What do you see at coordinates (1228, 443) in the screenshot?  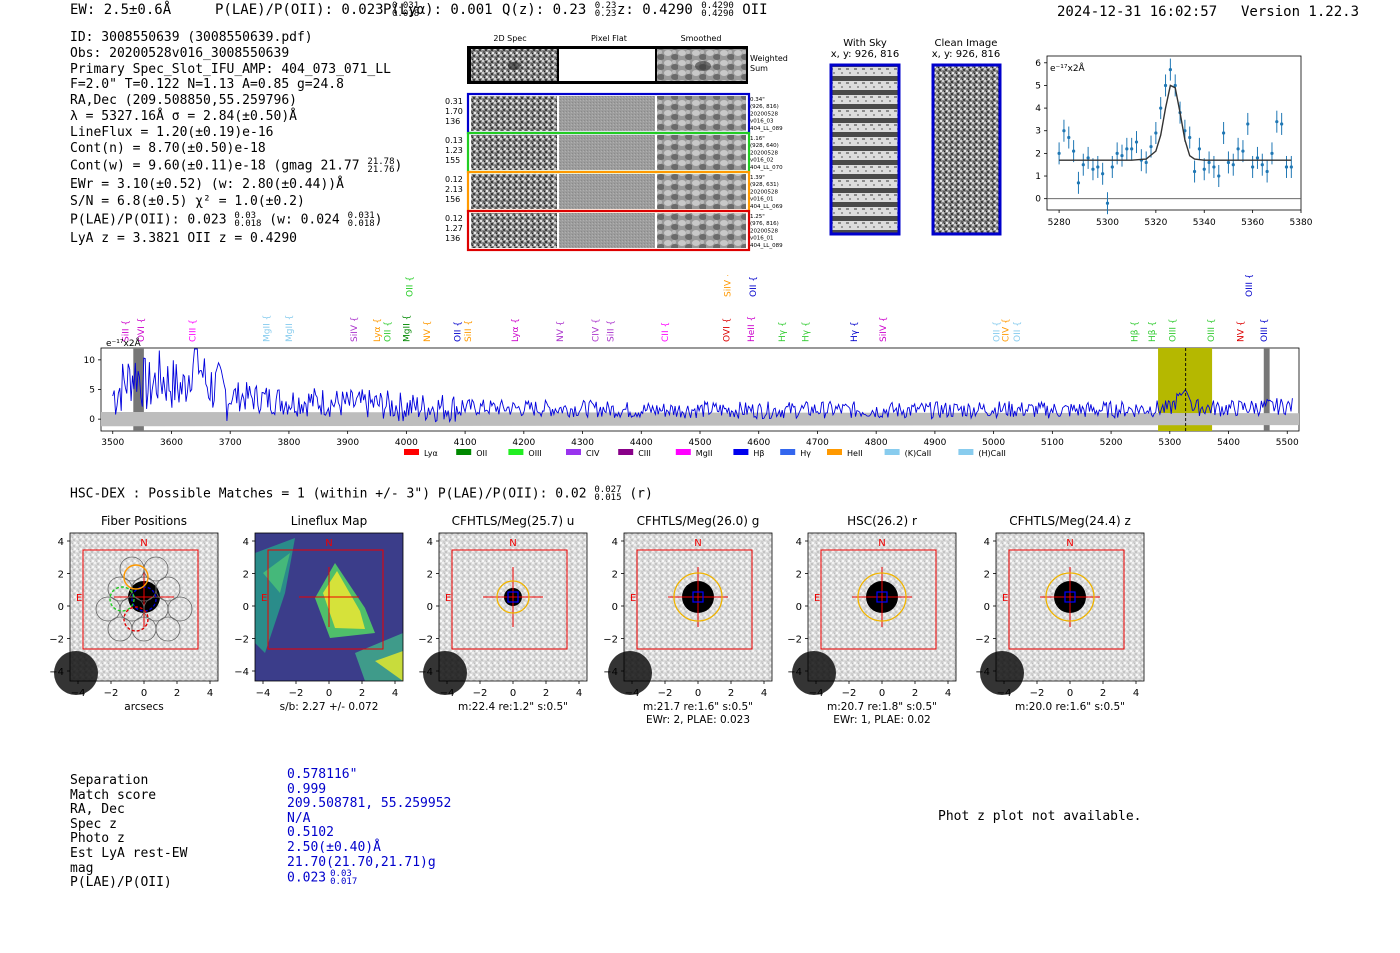 I see `spectrum-xtick-label: 5400` at bounding box center [1228, 443].